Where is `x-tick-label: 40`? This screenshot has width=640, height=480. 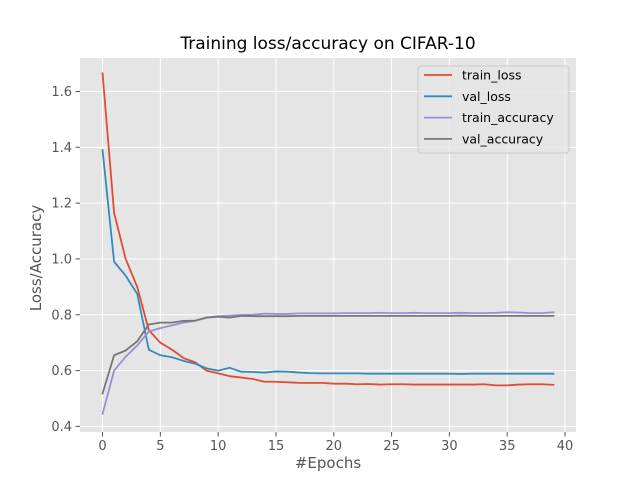
x-tick-label: 40 is located at coordinates (565, 446).